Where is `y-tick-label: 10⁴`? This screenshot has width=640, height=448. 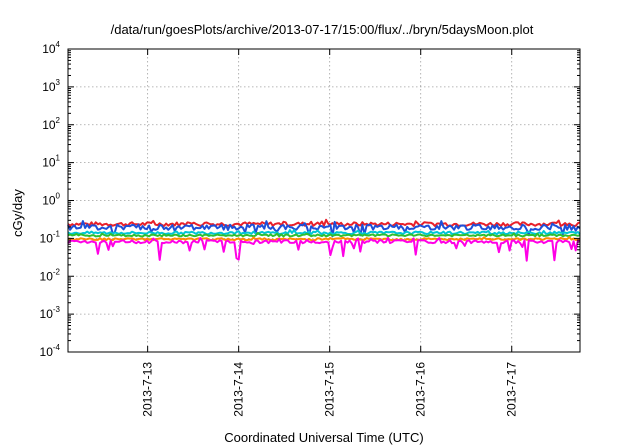 y-tick-label: 10⁴ is located at coordinates (51, 48).